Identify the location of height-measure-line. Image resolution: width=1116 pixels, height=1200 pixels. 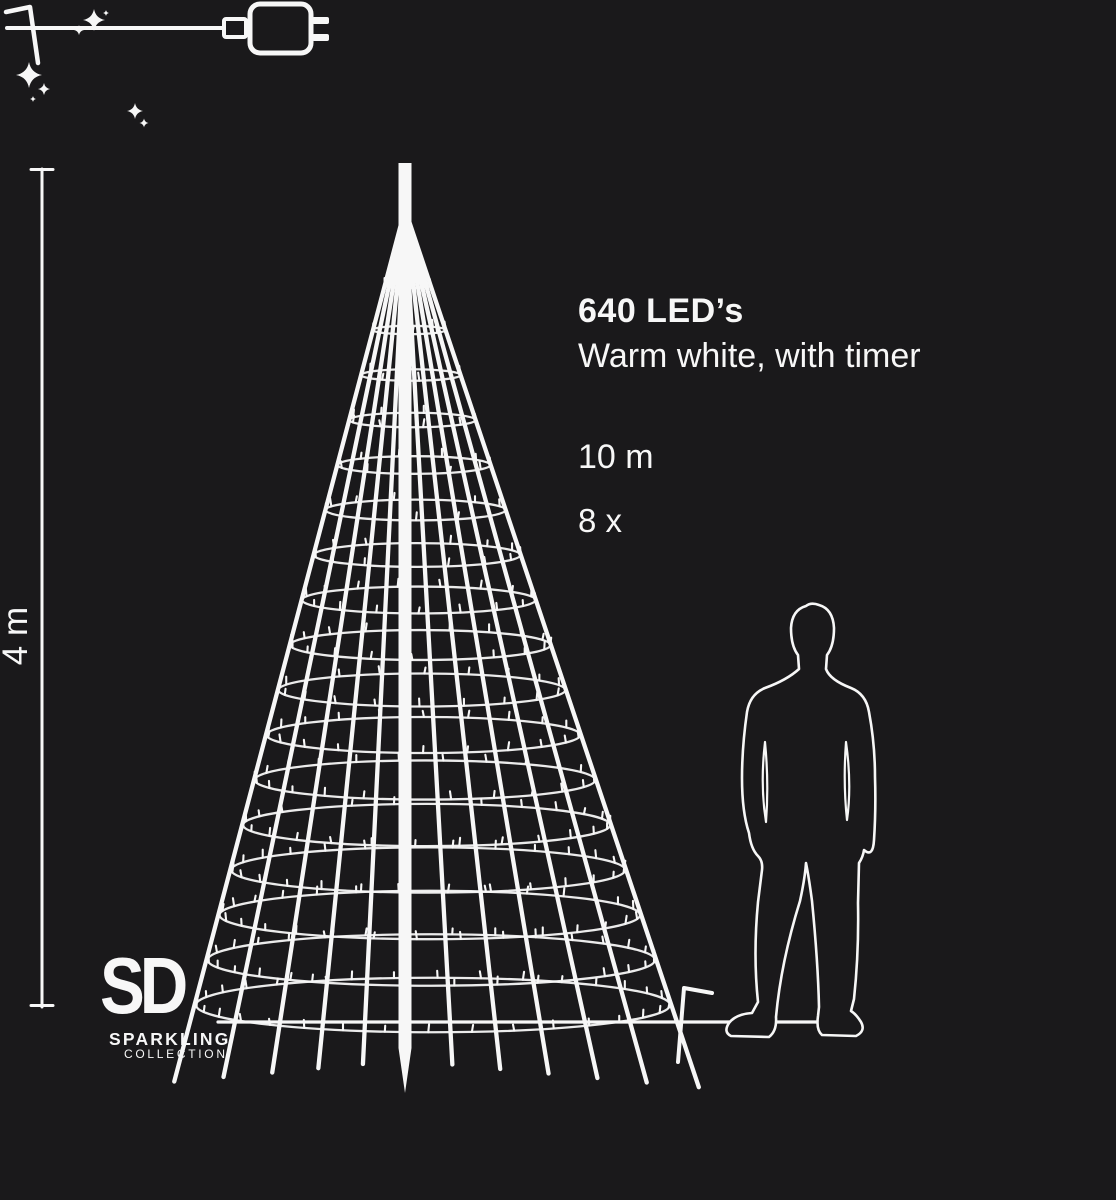
(42, 588).